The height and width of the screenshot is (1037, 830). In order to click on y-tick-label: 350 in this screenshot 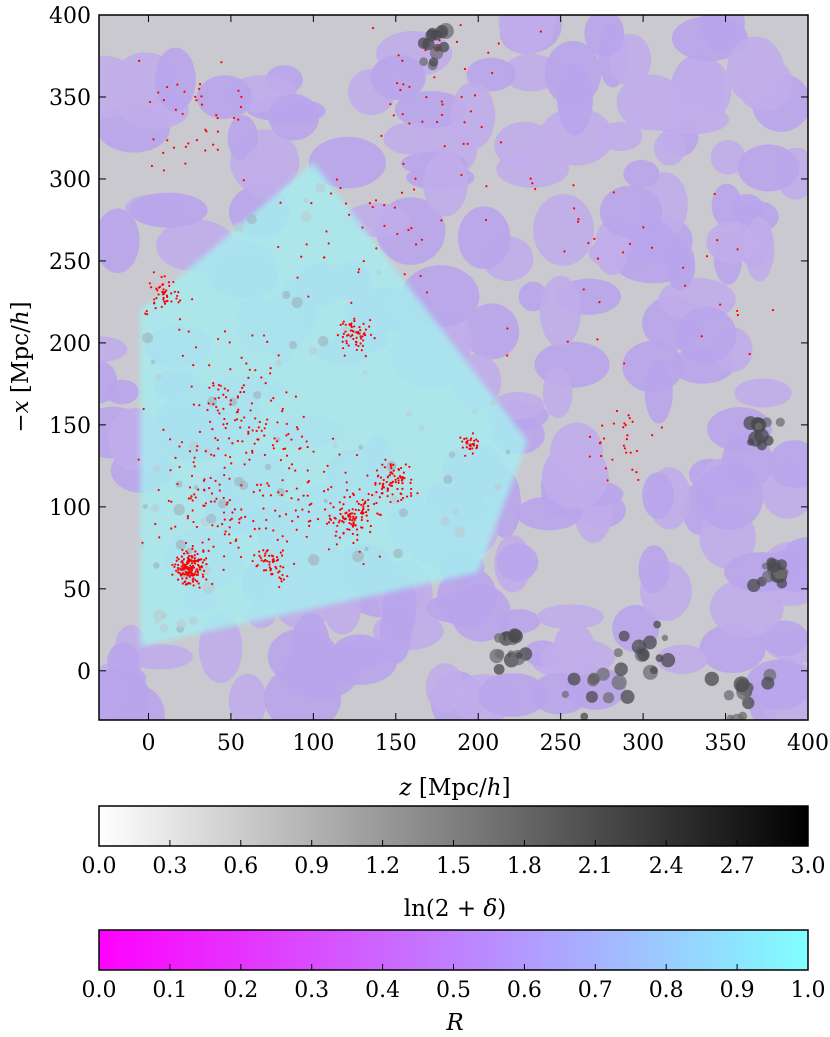, I will do `click(70, 98)`.